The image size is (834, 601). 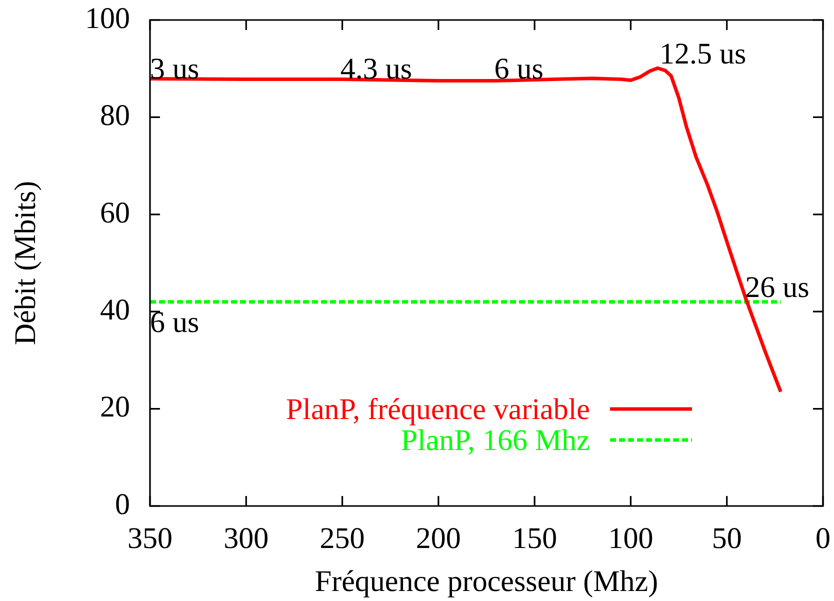 What do you see at coordinates (150, 538) in the screenshot?
I see `x-tick-label: 350` at bounding box center [150, 538].